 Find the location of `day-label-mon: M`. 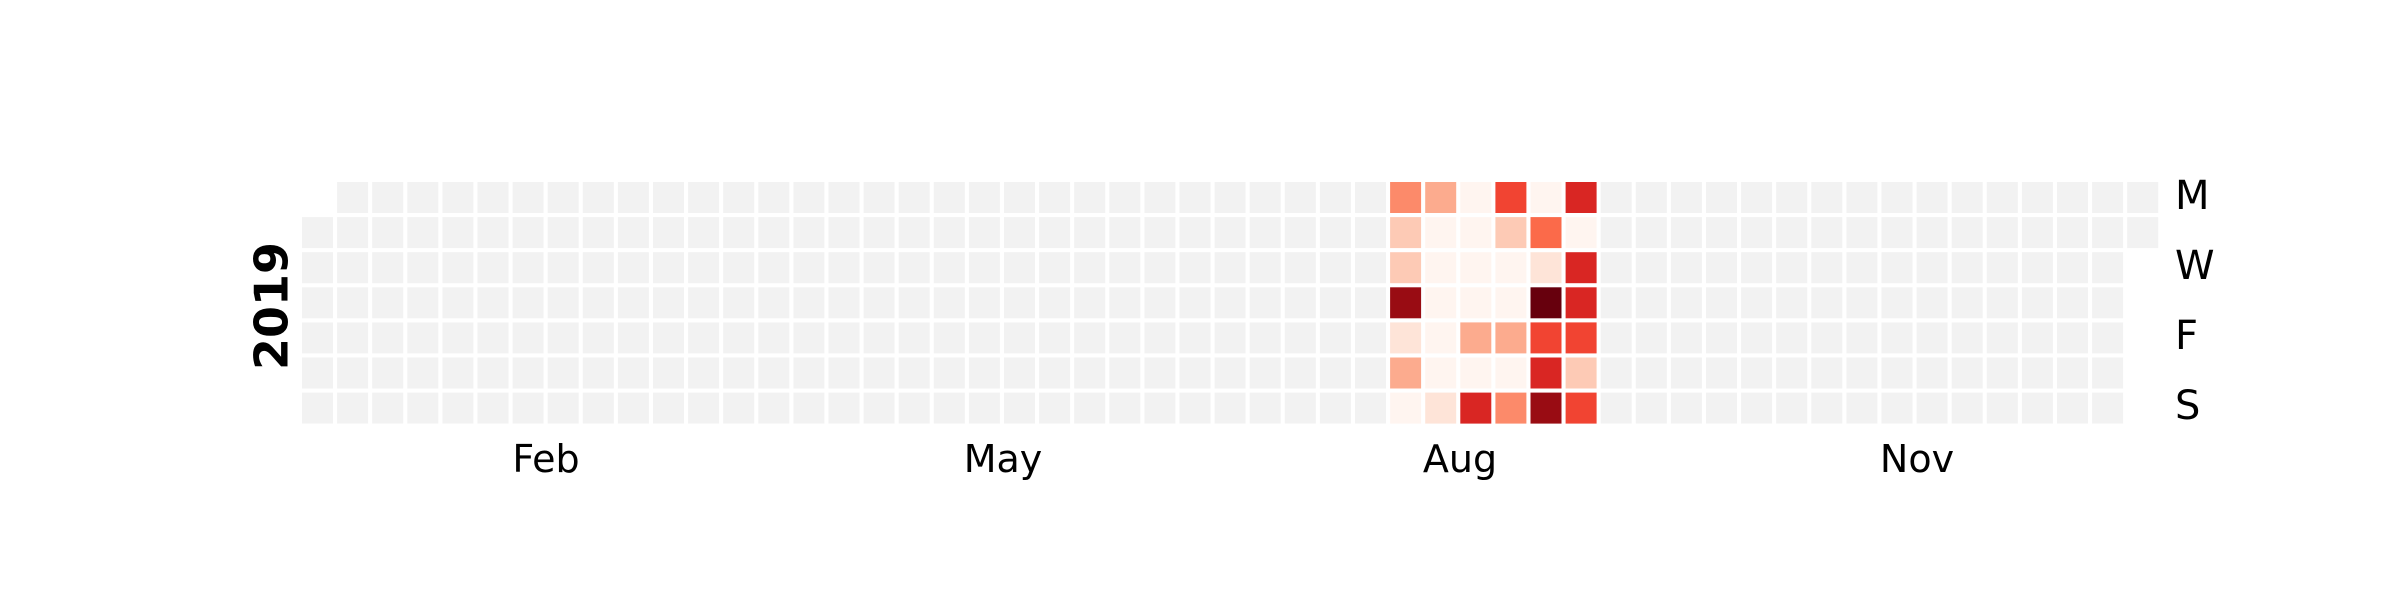

day-label-mon: M is located at coordinates (2192, 196).